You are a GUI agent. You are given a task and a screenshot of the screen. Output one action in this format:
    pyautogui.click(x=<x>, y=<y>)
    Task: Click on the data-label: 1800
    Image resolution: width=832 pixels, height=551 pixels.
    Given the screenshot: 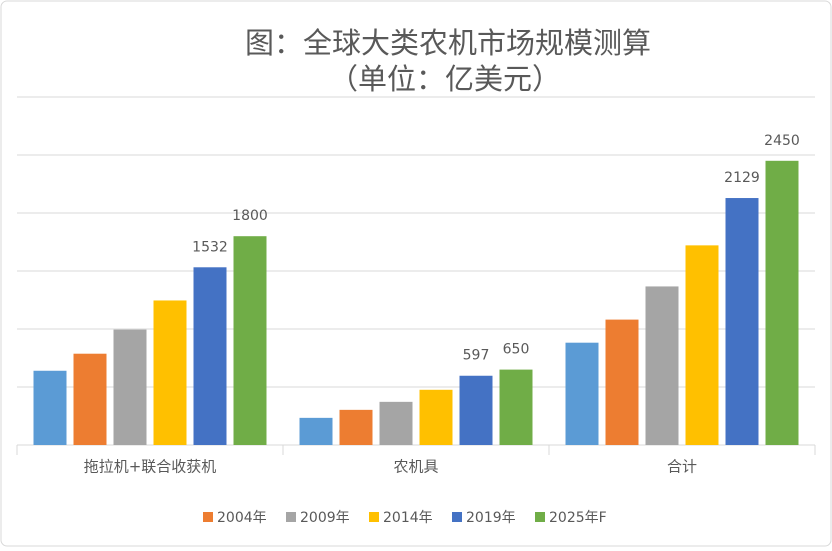 What is the action you would take?
    pyautogui.click(x=250, y=216)
    